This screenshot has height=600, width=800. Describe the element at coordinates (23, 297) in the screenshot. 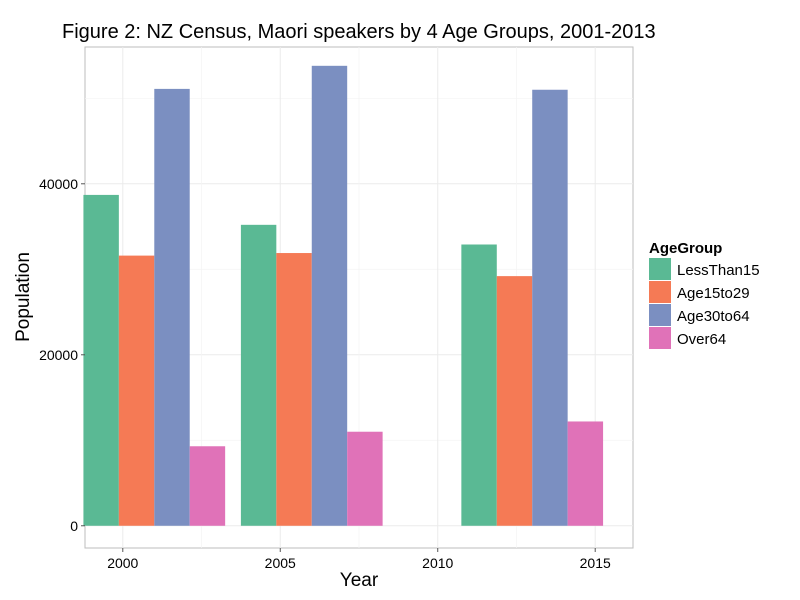

I see `y-axis-title: Population` at that location.